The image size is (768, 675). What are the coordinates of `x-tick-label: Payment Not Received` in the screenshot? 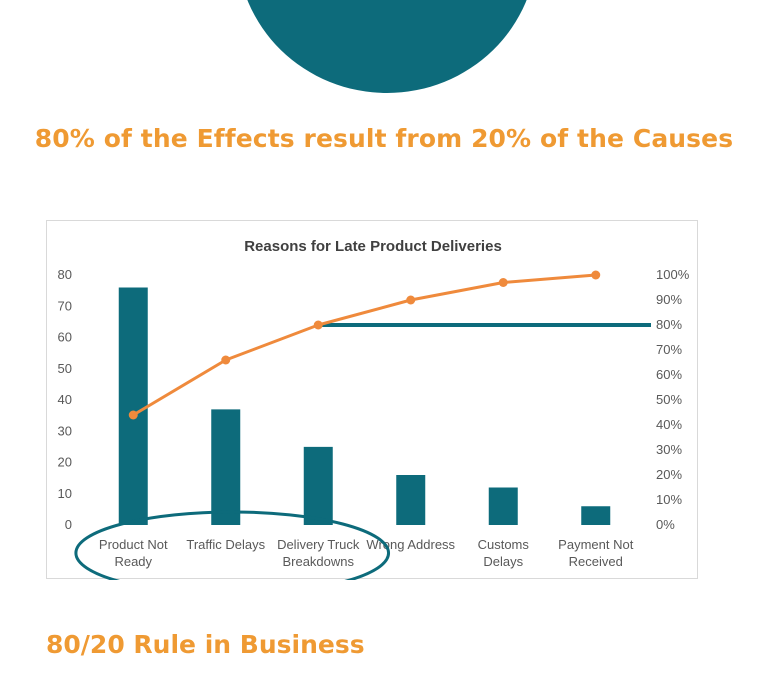 It's located at (596, 553).